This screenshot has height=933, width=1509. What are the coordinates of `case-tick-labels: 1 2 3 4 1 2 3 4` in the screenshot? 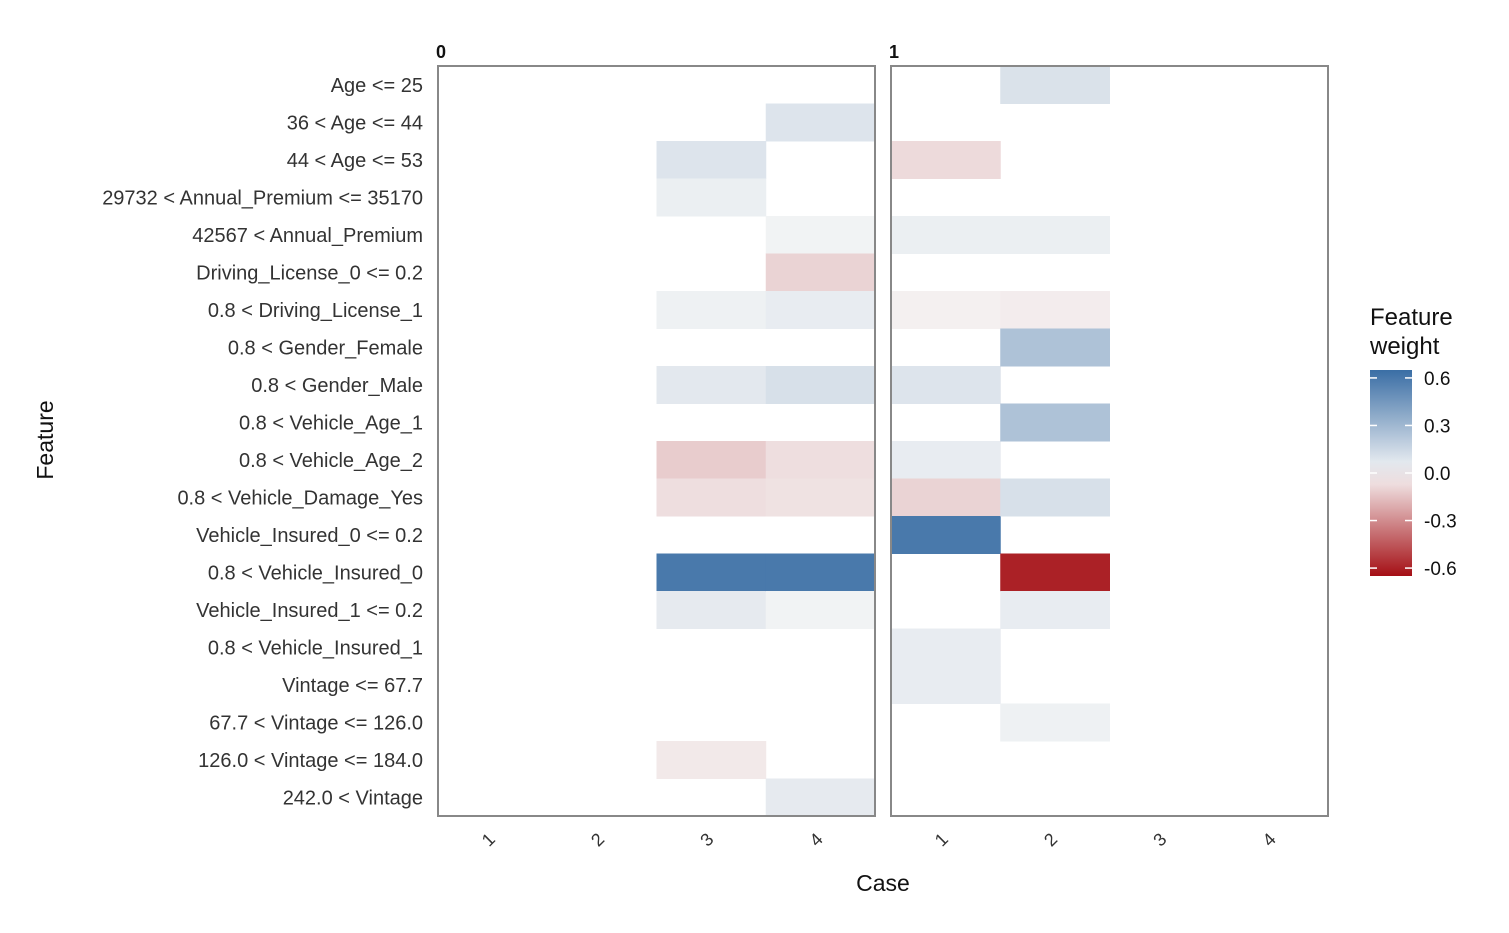 It's located at (879, 839).